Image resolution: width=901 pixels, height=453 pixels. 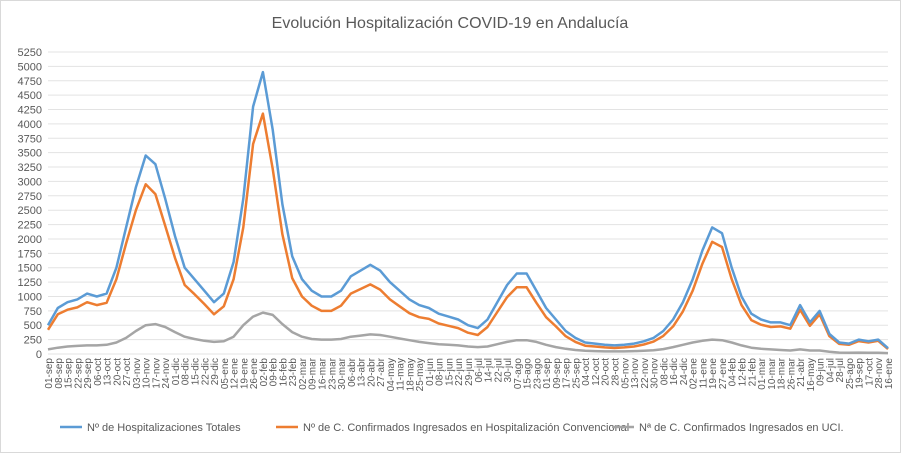 I want to click on x-tick-label: 23-mar, so click(x=332, y=373).